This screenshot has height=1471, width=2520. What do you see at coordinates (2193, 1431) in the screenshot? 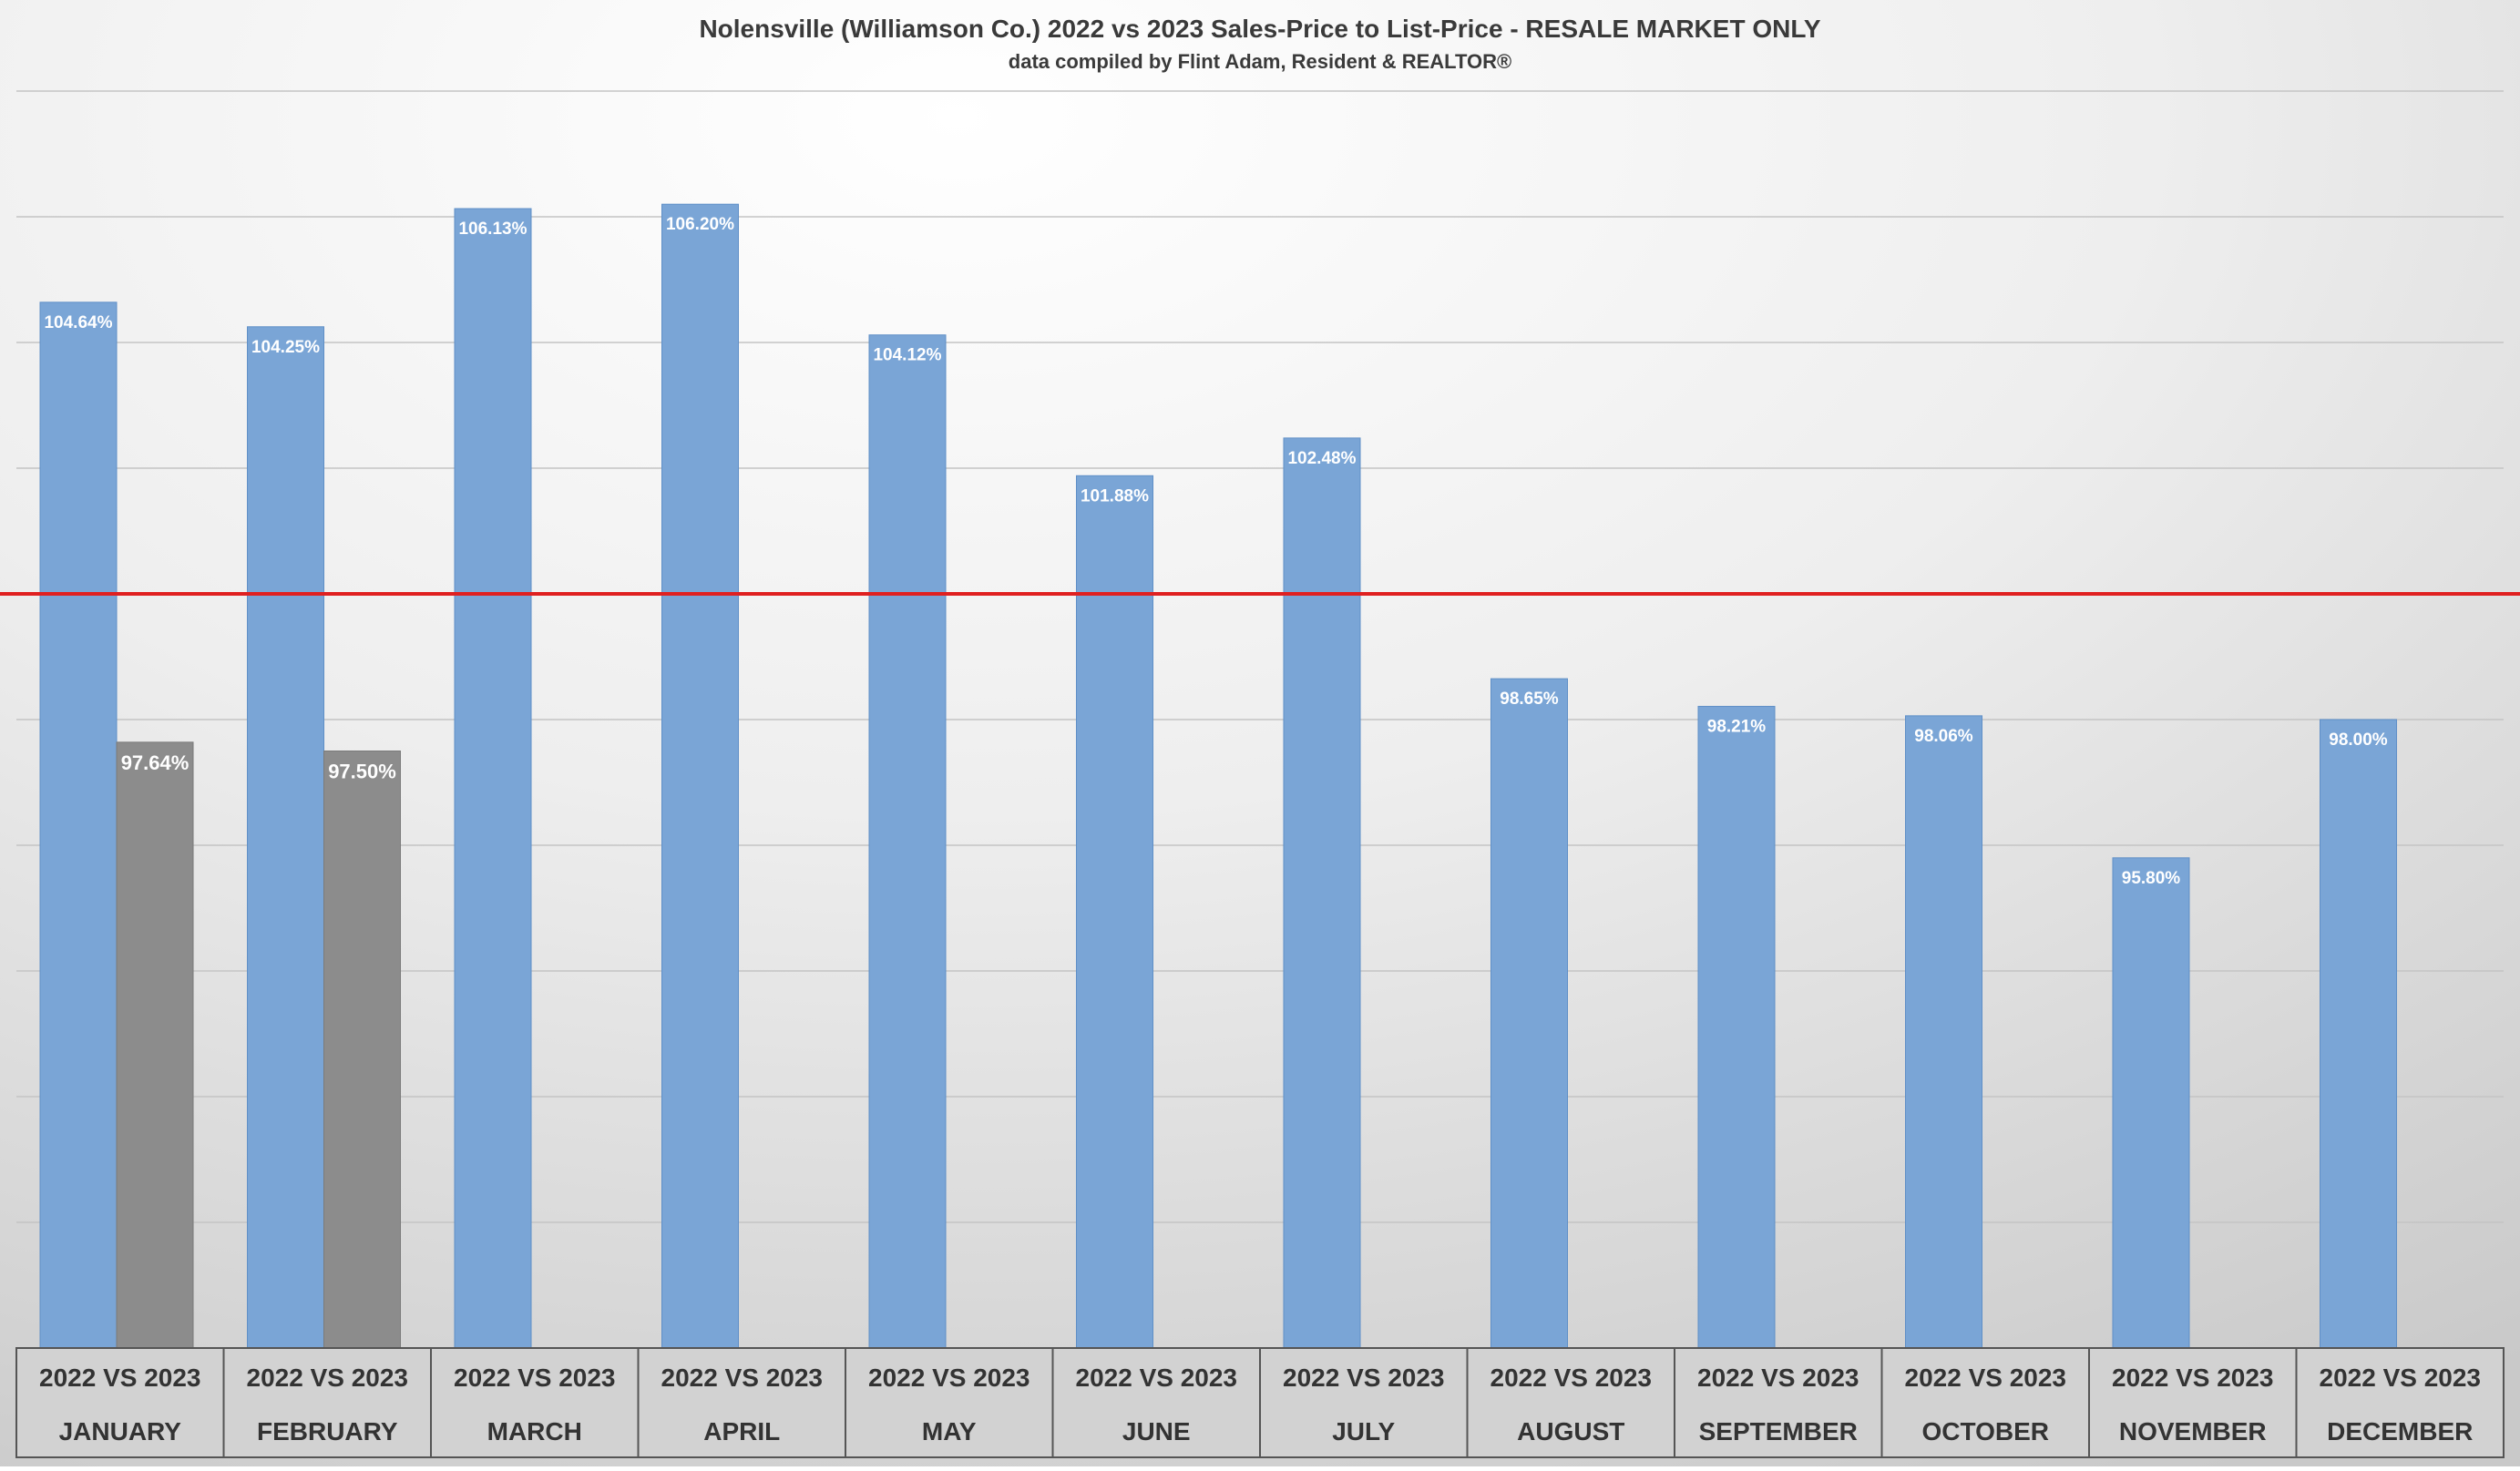
I see `tick-label-month: NOVEMBER` at bounding box center [2193, 1431].